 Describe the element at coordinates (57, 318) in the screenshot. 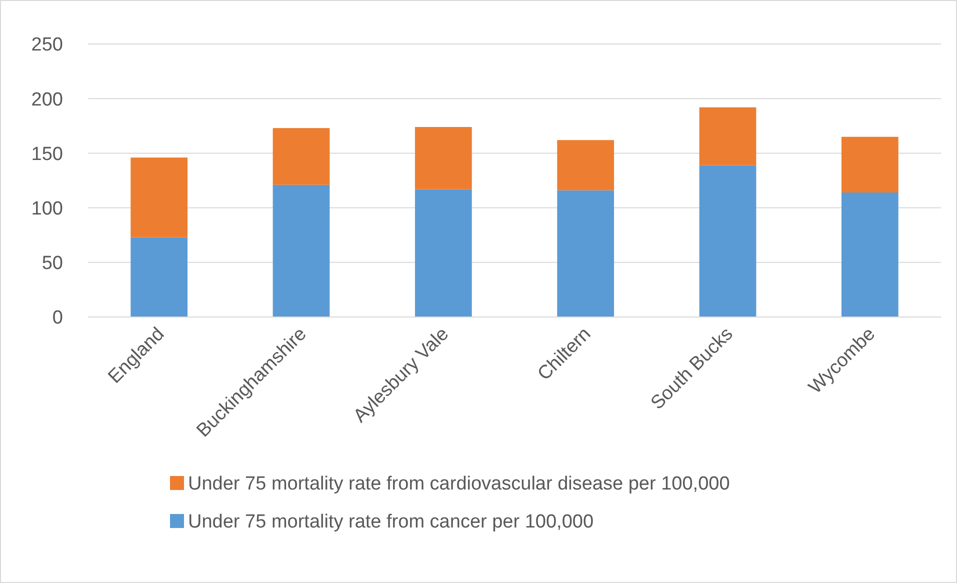

I see `y-tick-label: 0` at that location.